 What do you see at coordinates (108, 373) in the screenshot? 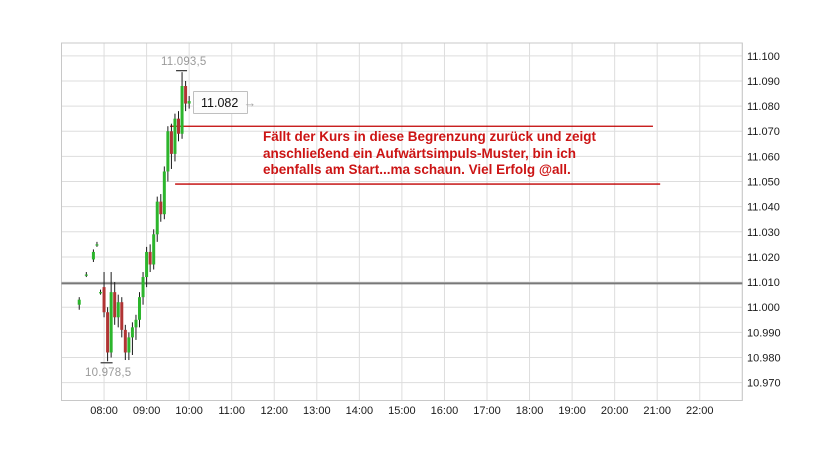
I see `low-price-label: 10.978,5` at bounding box center [108, 373].